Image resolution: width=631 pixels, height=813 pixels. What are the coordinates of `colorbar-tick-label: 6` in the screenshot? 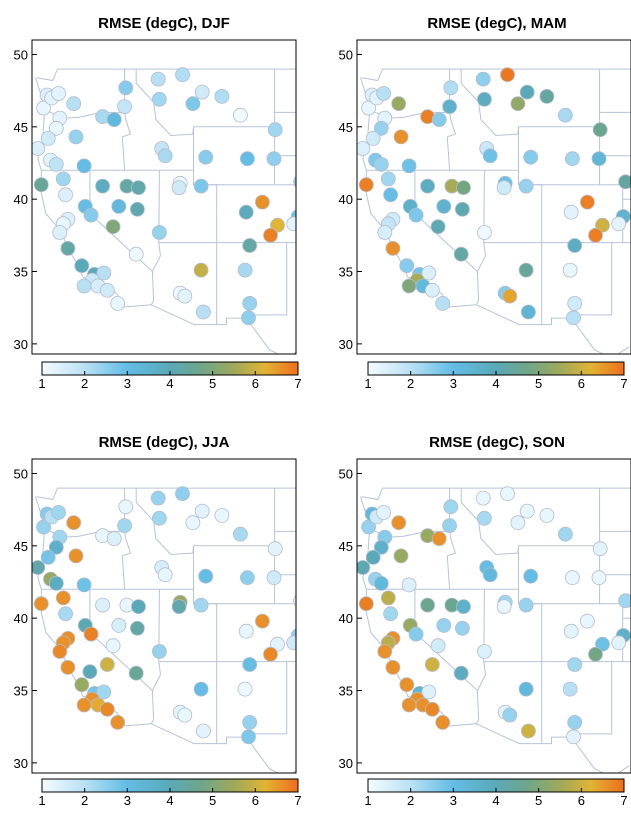 It's located at (581, 383).